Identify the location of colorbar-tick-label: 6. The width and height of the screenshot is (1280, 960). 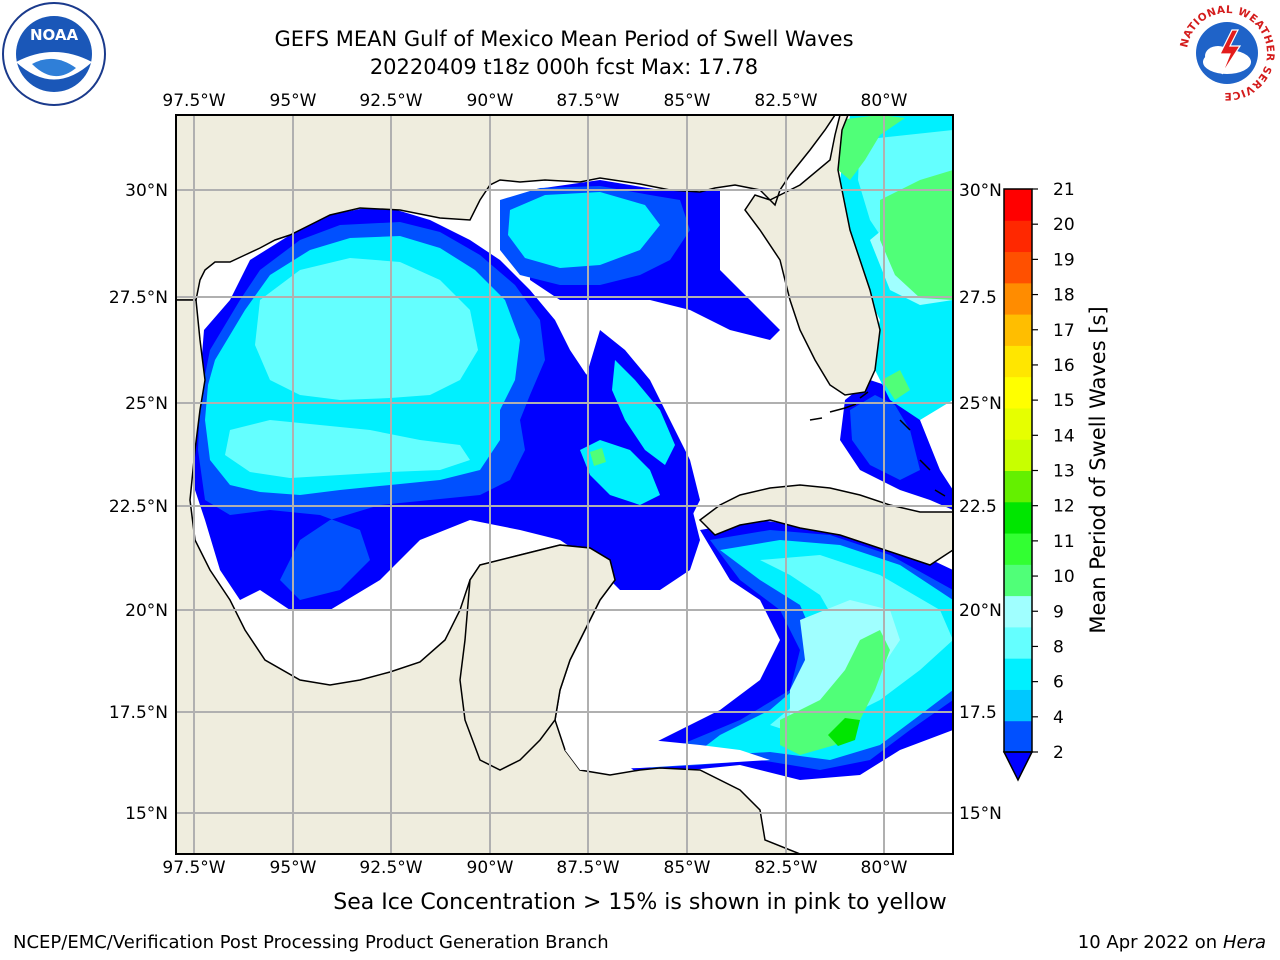
(1058, 683).